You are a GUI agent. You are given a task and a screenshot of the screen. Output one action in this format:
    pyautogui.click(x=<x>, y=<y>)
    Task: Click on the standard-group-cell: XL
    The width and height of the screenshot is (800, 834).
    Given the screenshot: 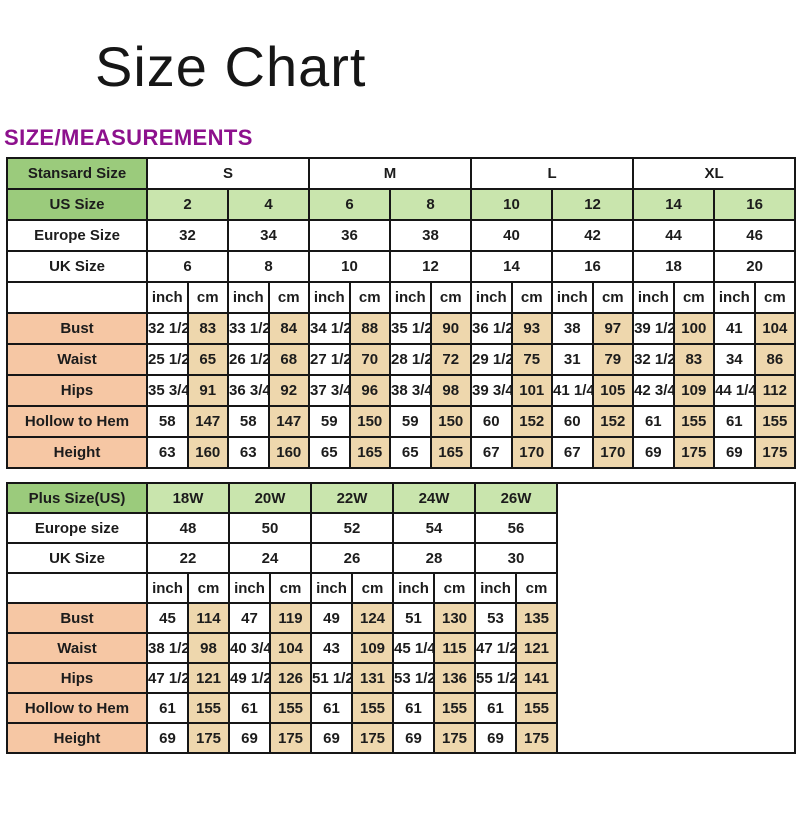 What is the action you would take?
    pyautogui.click(x=714, y=173)
    